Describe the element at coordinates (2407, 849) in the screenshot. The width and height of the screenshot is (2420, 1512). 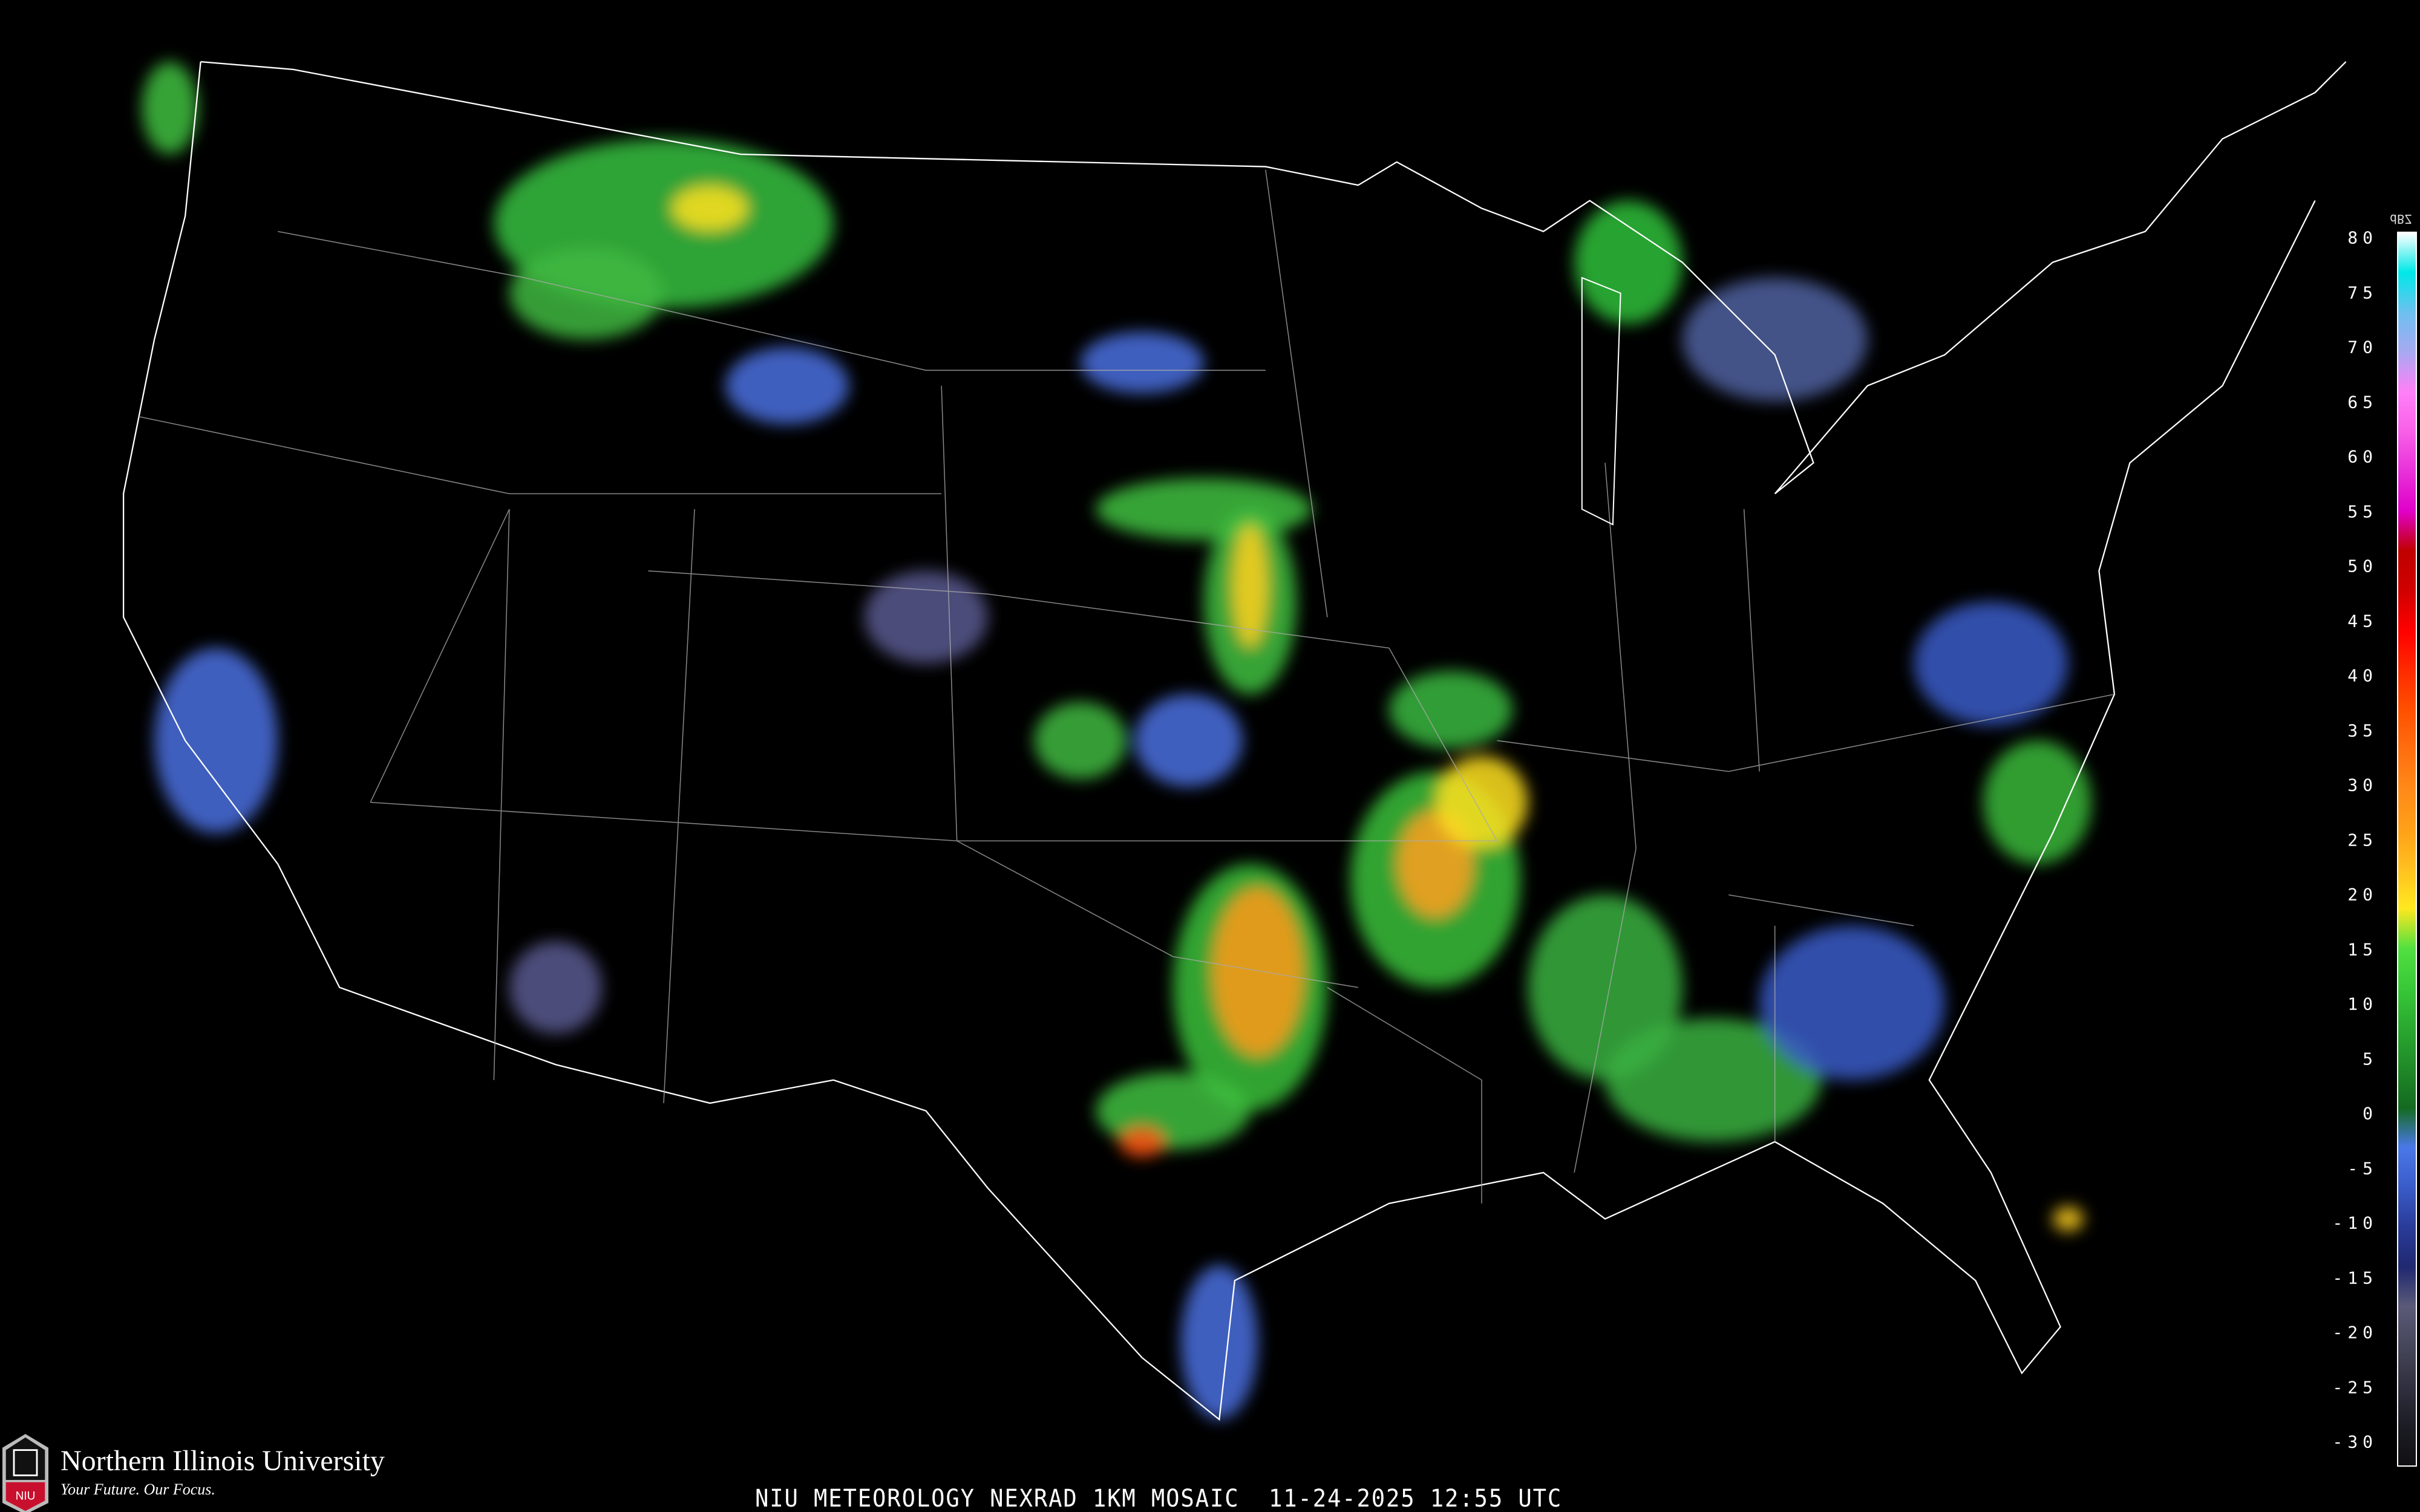
I see `dbz-color-scale` at that location.